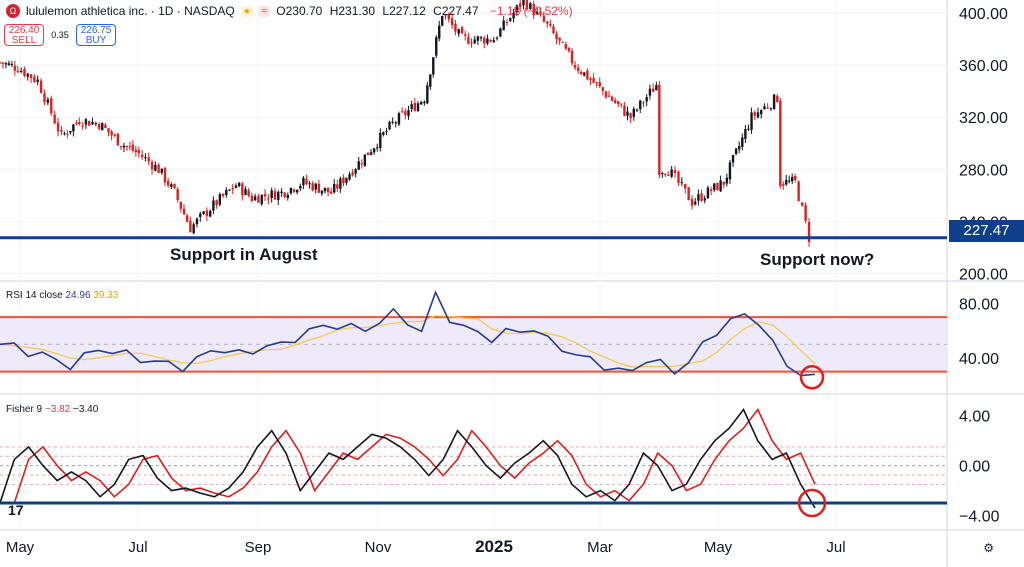 The height and width of the screenshot is (567, 1024). What do you see at coordinates (264, 11) in the screenshot?
I see `waves-icon: ≈` at bounding box center [264, 11].